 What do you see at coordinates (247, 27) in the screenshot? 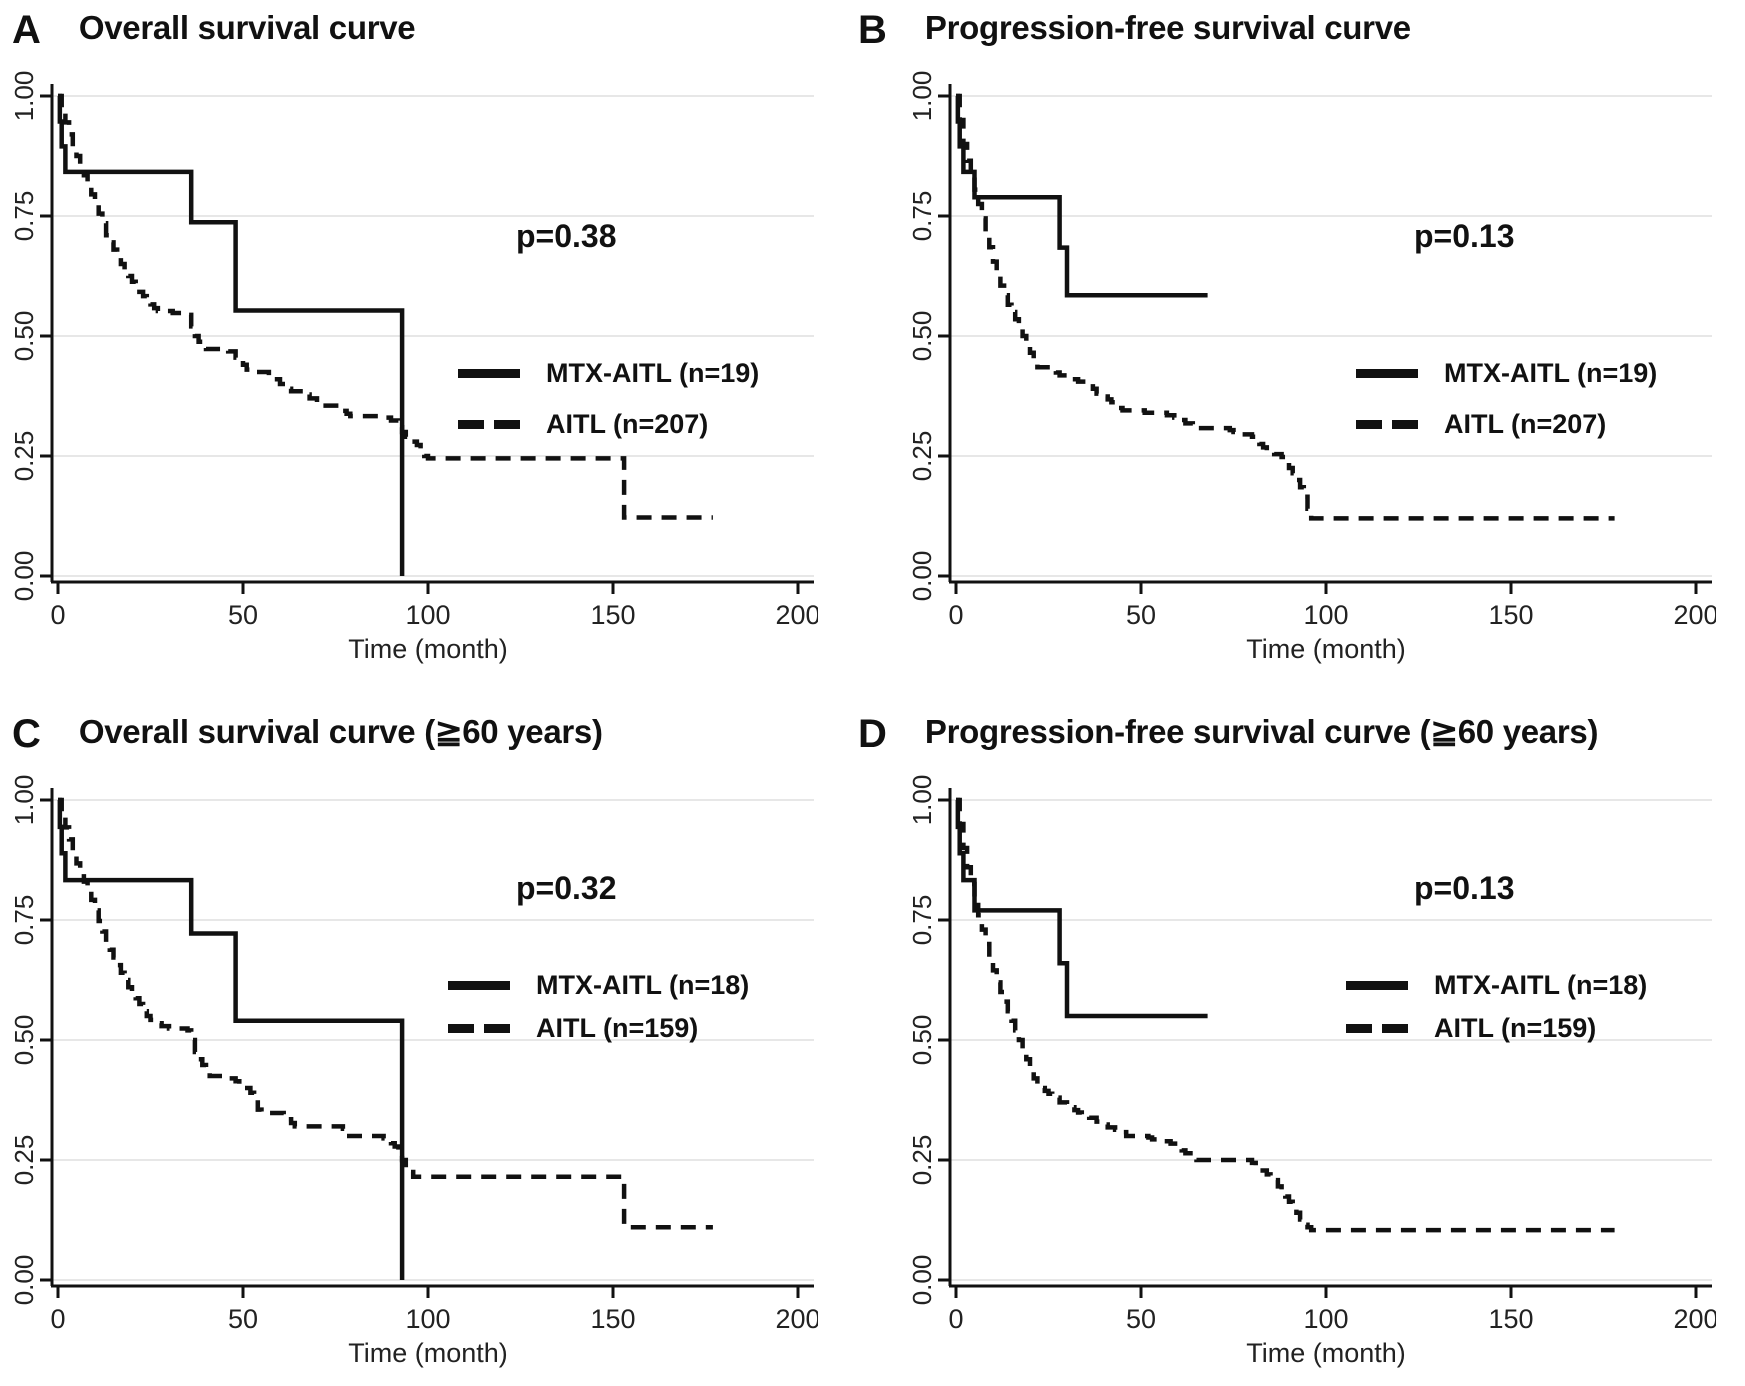
I see `panel-title-text: Overall survival curve` at bounding box center [247, 27].